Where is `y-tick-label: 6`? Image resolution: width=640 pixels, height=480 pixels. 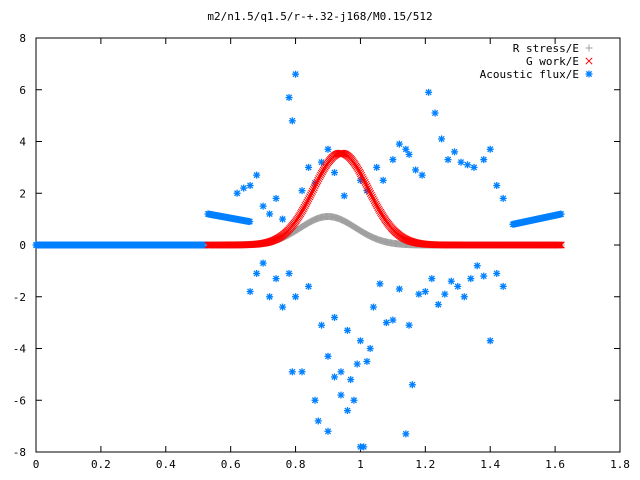
y-tick-label: 6 is located at coordinates (22, 90).